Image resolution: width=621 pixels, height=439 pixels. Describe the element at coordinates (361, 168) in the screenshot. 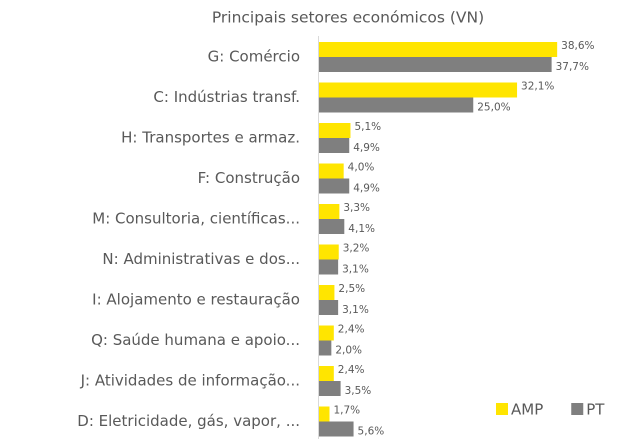

I see `value-label: 4,0%` at that location.